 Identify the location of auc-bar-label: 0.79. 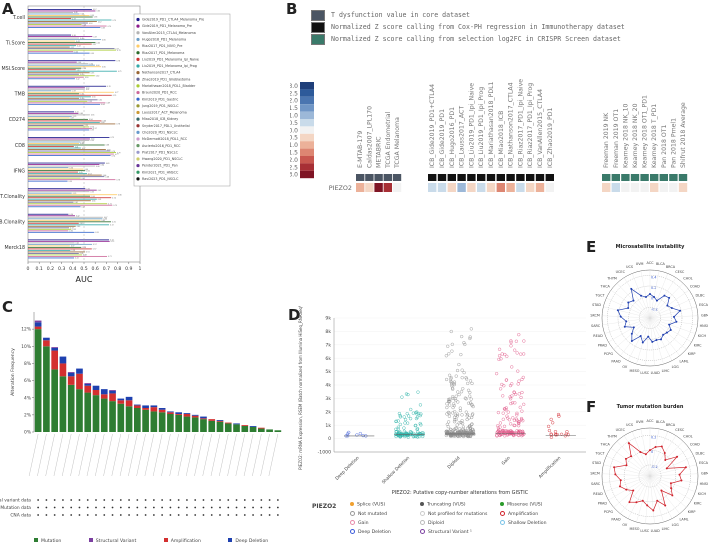
(120, 72).